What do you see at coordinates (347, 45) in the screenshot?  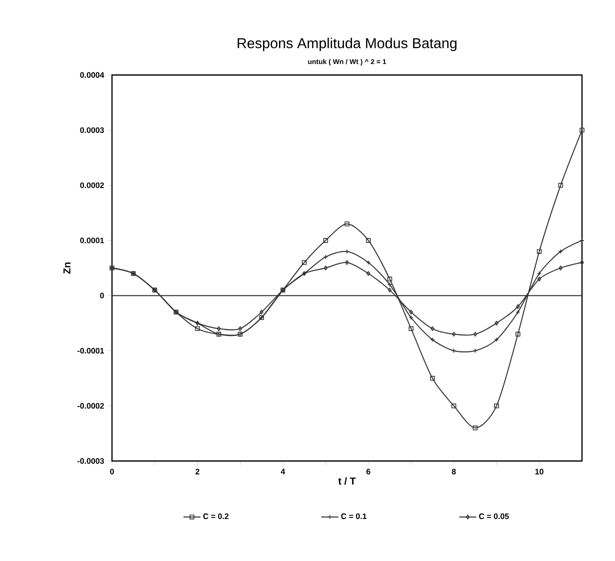 I see `chart-title: Respons Amplituda Modus Batang` at bounding box center [347, 45].